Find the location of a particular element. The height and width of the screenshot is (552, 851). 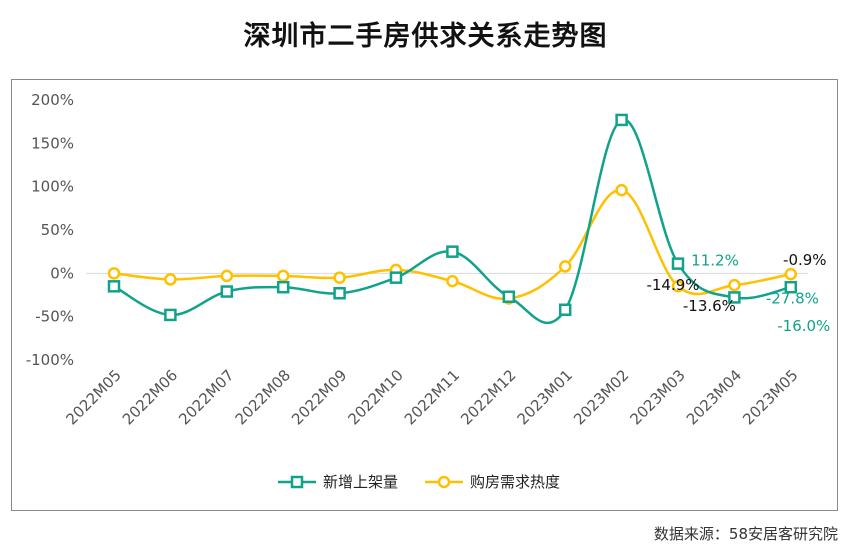

x-tick-label: 2023M01 is located at coordinates (545, 397).